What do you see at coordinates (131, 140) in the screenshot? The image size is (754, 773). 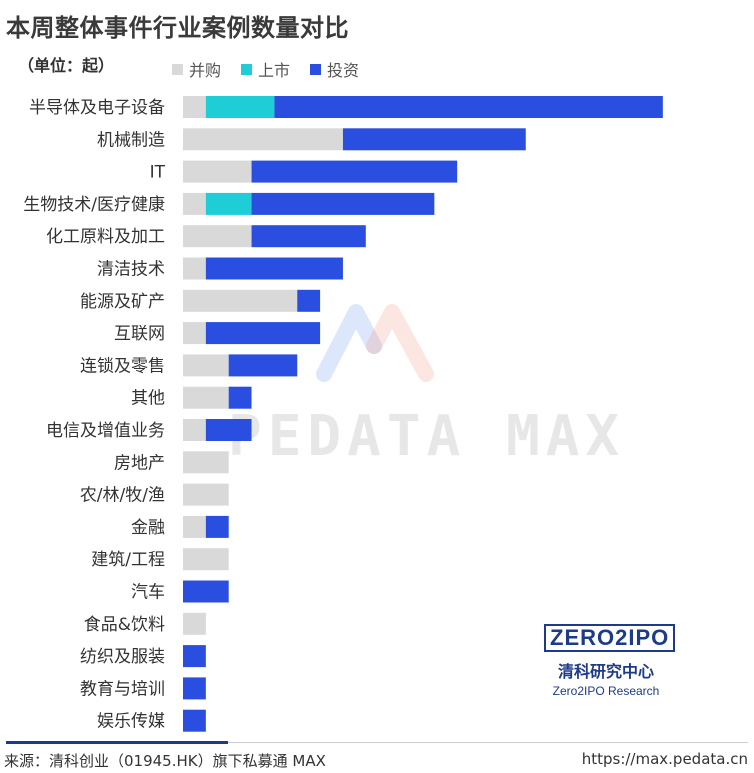 I see `category-label: 机械制造` at bounding box center [131, 140].